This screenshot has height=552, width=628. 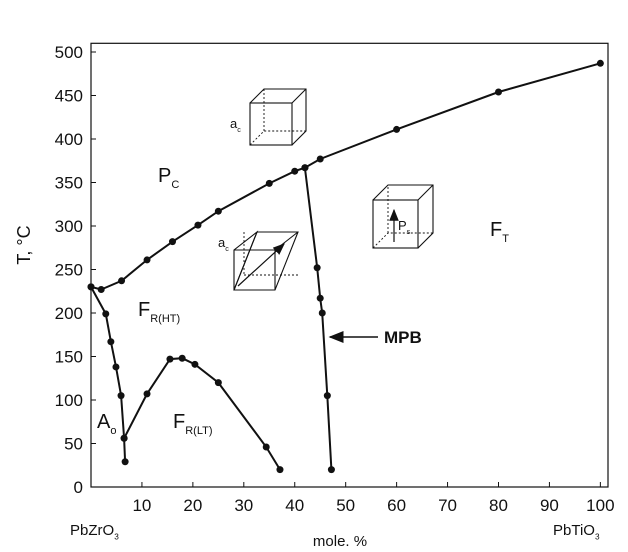 What do you see at coordinates (294, 505) in the screenshot?
I see `x-tick-label: 40` at bounding box center [294, 505].